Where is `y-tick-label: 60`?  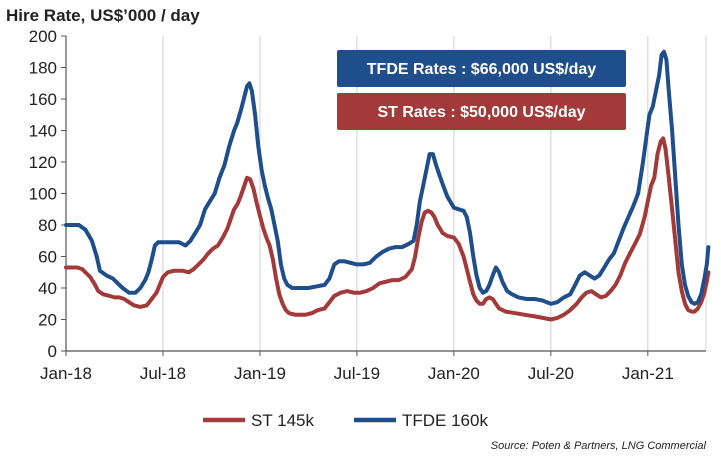 y-tick-label: 60 is located at coordinates (47, 257).